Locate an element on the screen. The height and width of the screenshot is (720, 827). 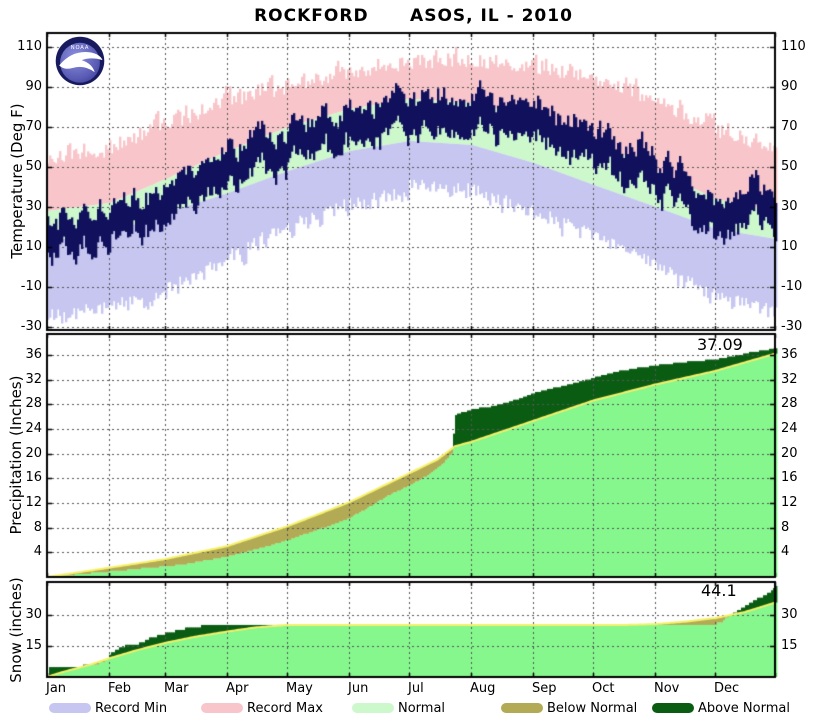
legend-label: Record Max is located at coordinates (285, 708).